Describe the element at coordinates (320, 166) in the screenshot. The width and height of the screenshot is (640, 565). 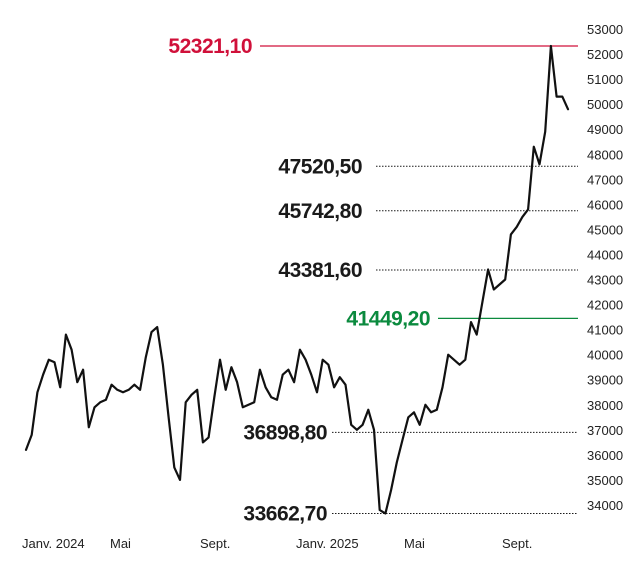
I see `level-label: 47520,50` at that location.